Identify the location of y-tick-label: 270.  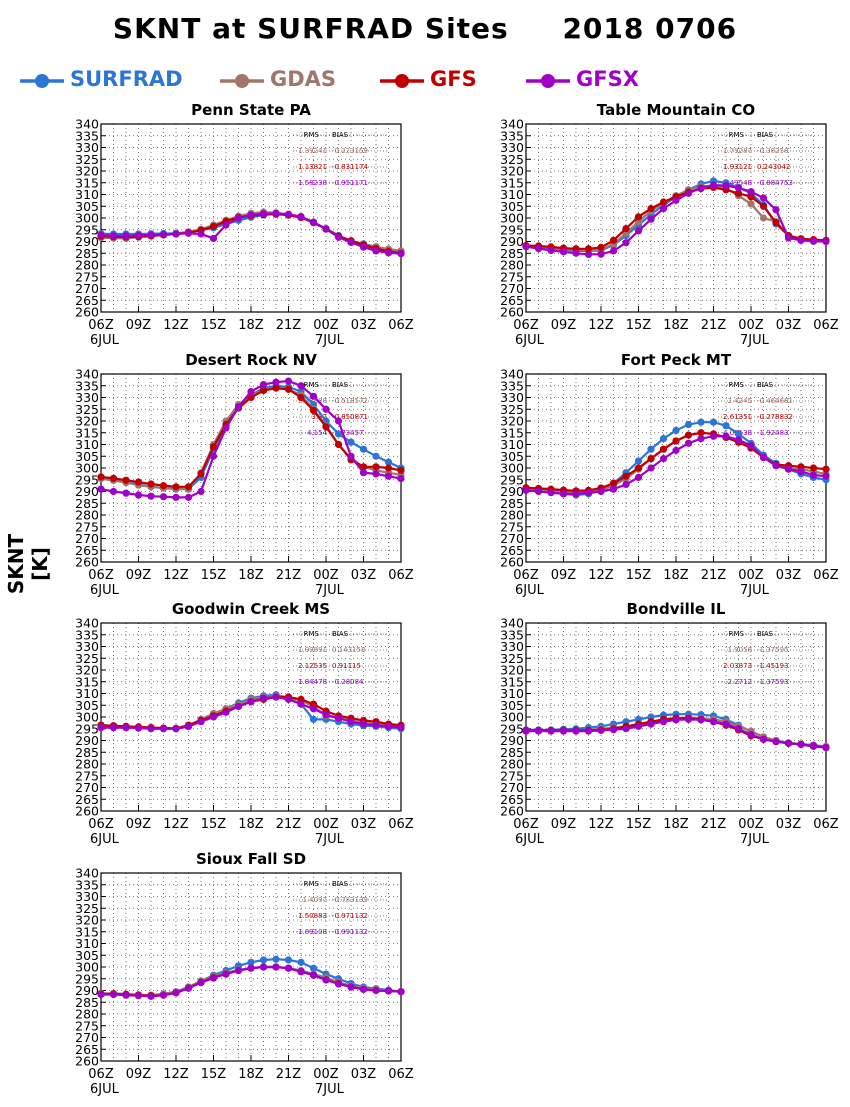
(512, 787).